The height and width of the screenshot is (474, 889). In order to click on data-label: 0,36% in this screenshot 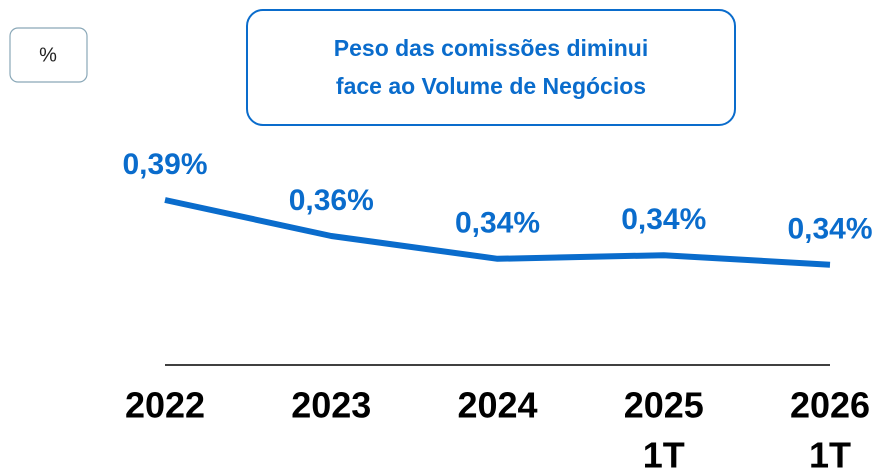, I will do `click(331, 200)`.